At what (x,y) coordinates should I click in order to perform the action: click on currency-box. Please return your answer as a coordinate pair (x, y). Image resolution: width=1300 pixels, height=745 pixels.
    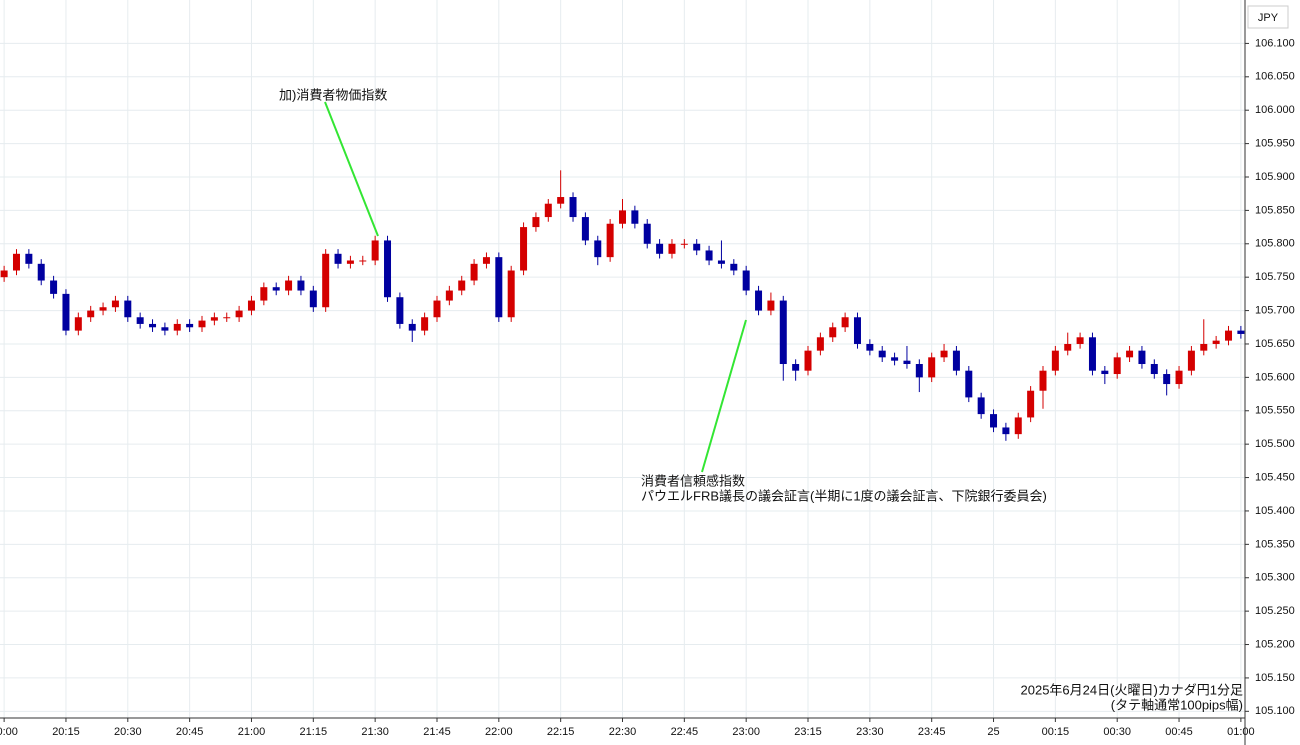
    Looking at the image, I should click on (1268, 17).